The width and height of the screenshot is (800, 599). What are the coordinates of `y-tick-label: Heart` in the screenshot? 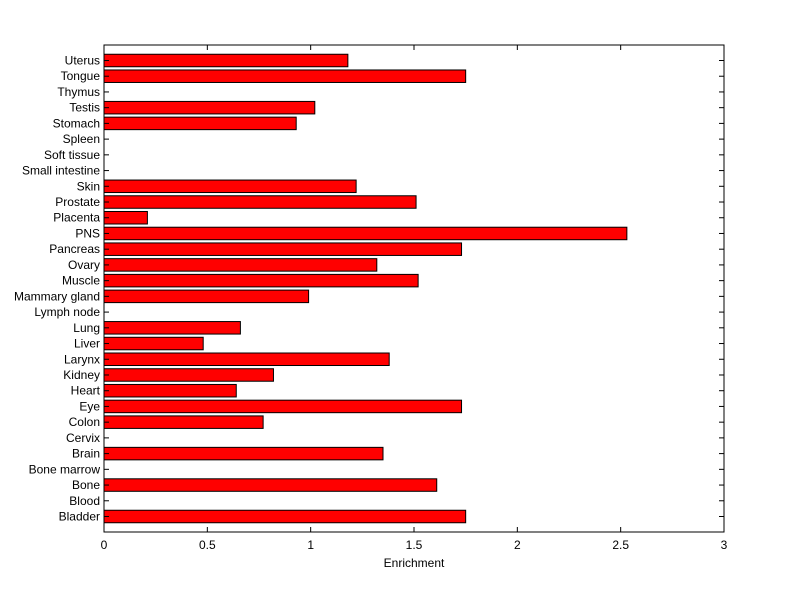 It's located at (86, 391).